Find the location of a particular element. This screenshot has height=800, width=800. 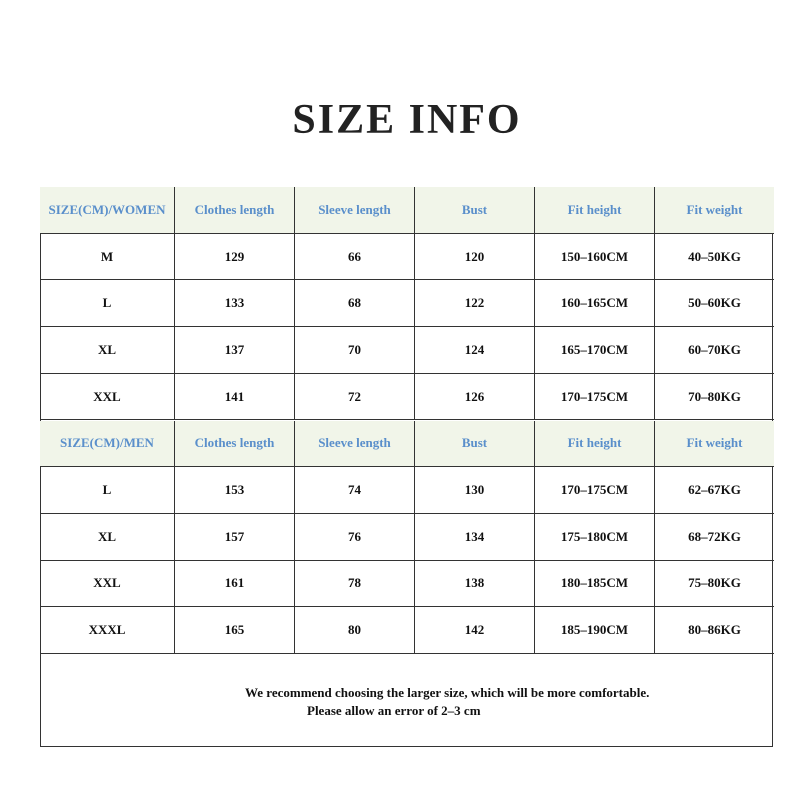

table-cell: XXXL is located at coordinates (107, 630).